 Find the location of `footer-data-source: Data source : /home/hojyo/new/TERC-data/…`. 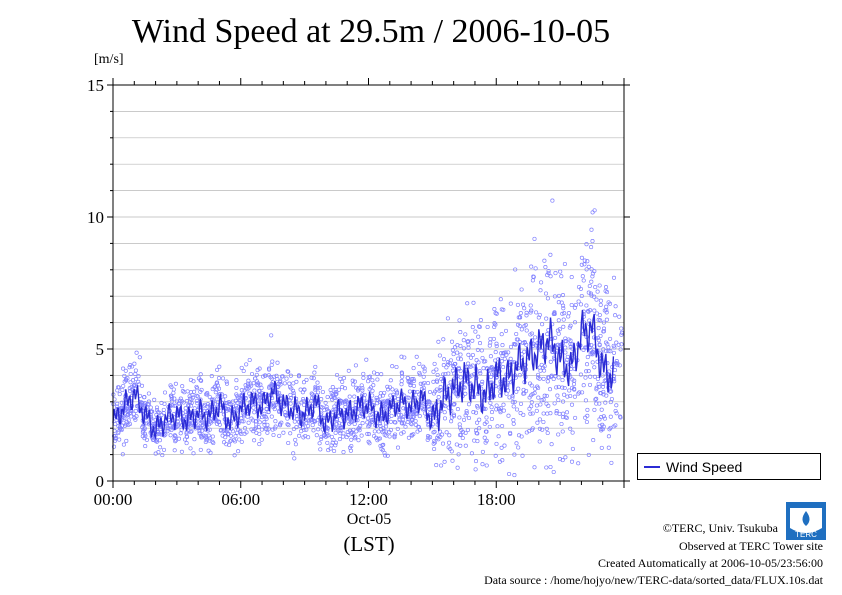

footer-data-source: Data source : /home/hojyo/new/TERC-data/… is located at coordinates (653, 580).